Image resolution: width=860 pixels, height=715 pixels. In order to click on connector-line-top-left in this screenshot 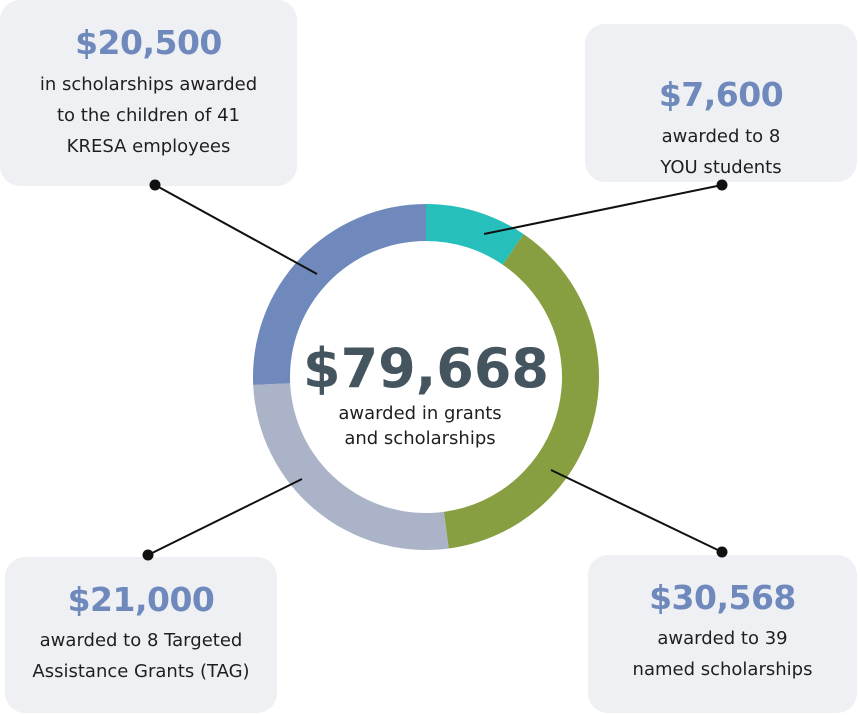, I will do `click(236, 229)`.